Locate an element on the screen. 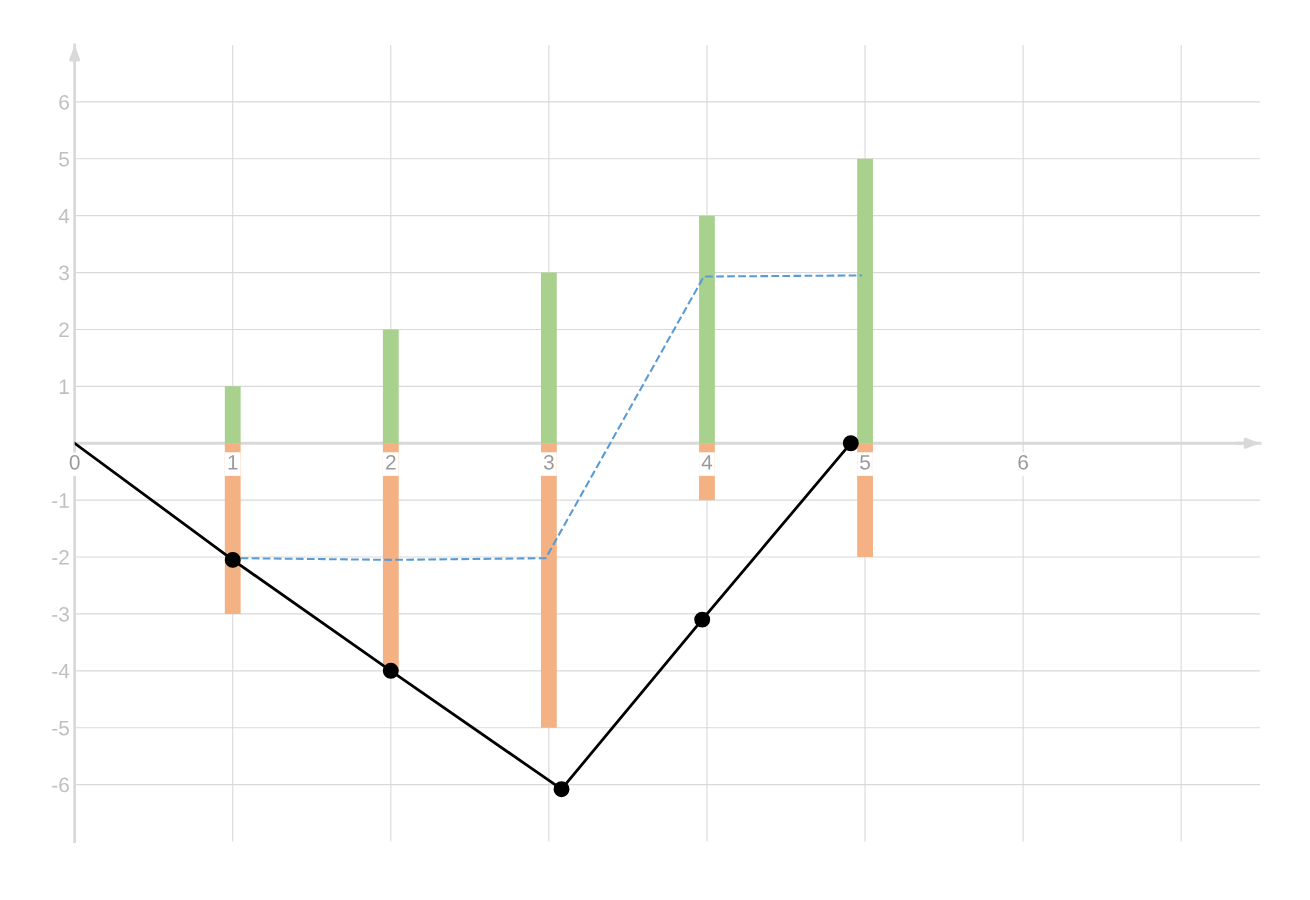 This screenshot has height=900, width=1310. x-tick-label: 3 is located at coordinates (548, 462).